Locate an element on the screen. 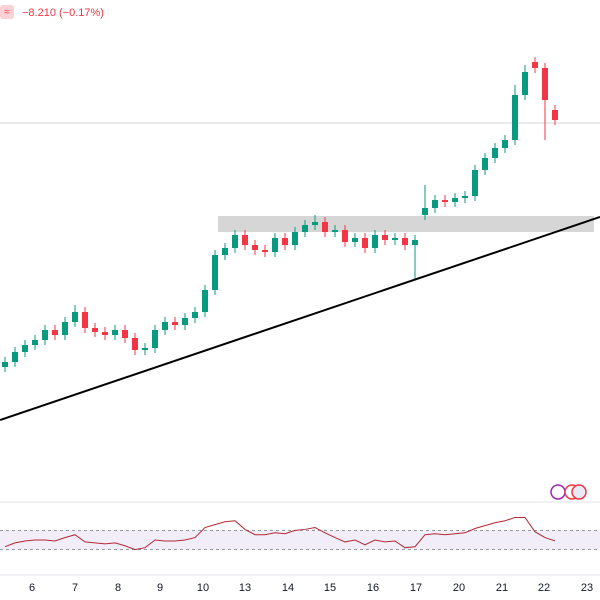 The width and height of the screenshot is (600, 600). x-tick-label: 15 is located at coordinates (330, 588).